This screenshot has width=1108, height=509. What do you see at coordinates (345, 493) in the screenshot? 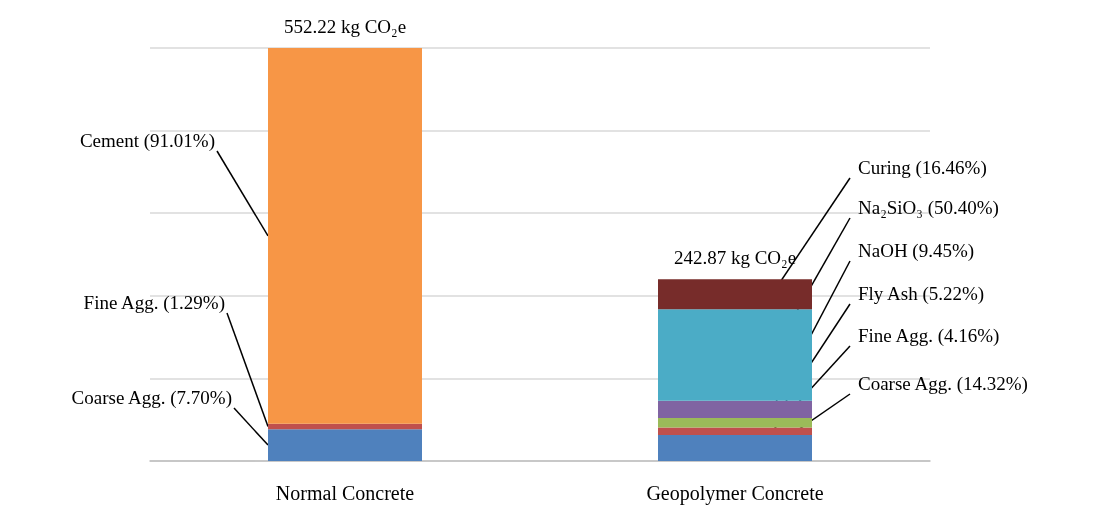
I see `x-tick-label: Normal Concrete` at bounding box center [345, 493].